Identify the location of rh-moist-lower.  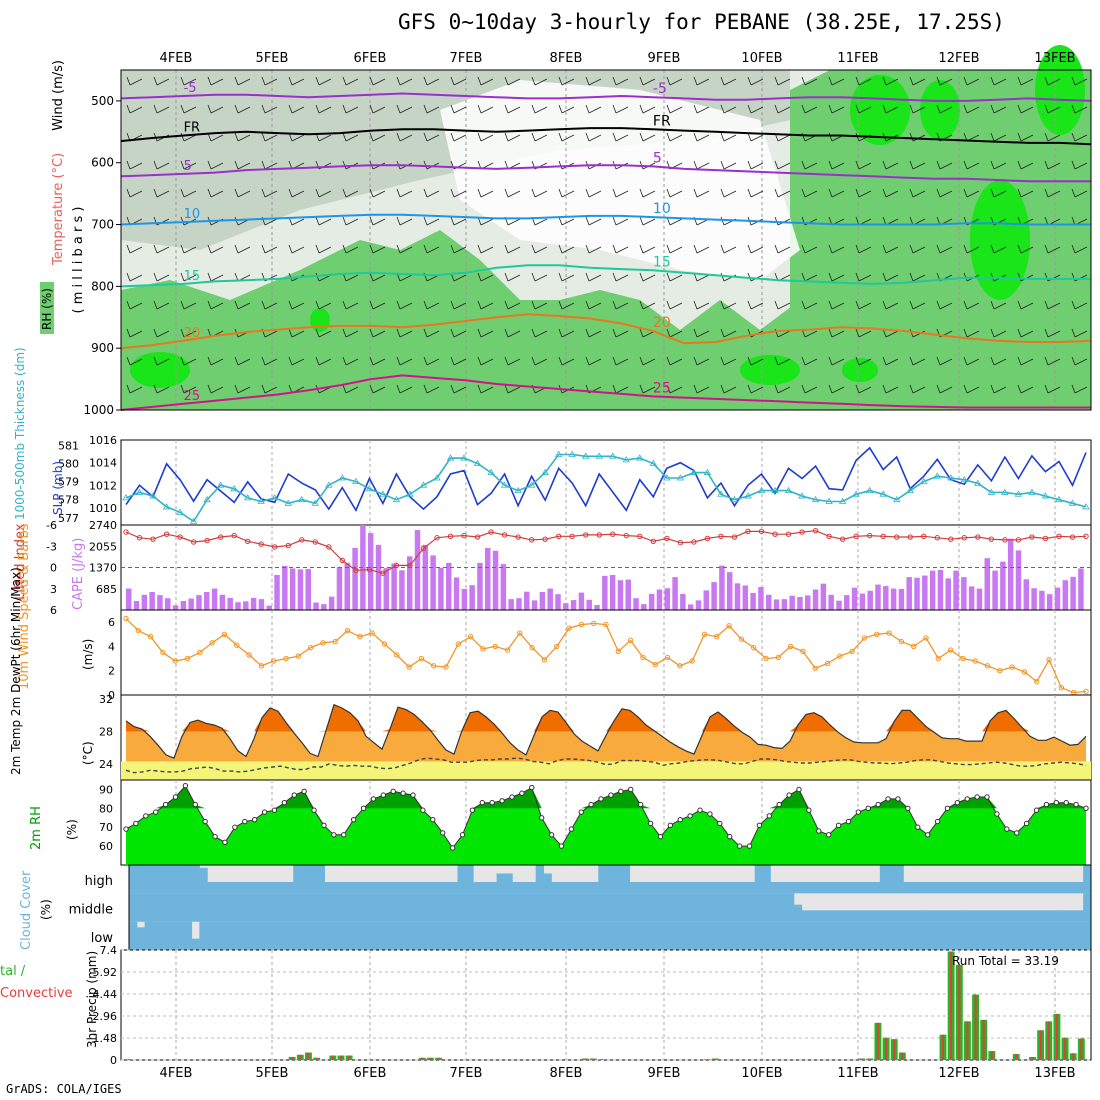
(460, 320).